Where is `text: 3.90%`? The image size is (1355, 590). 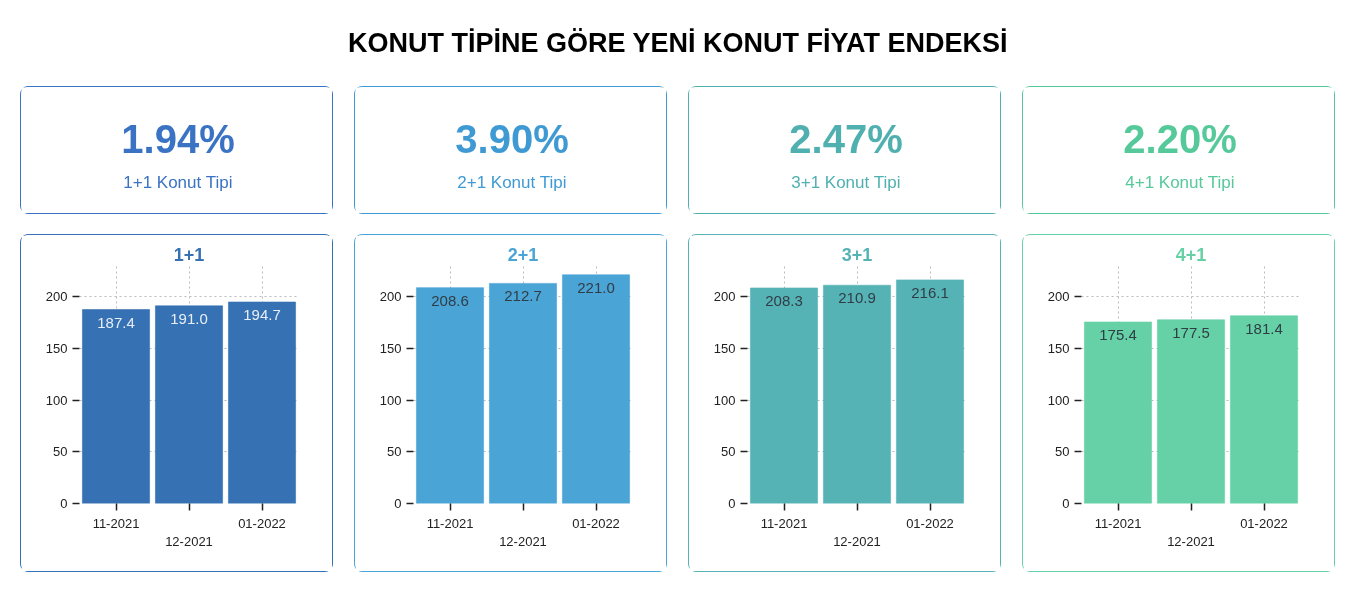 text: 3.90% is located at coordinates (512, 138).